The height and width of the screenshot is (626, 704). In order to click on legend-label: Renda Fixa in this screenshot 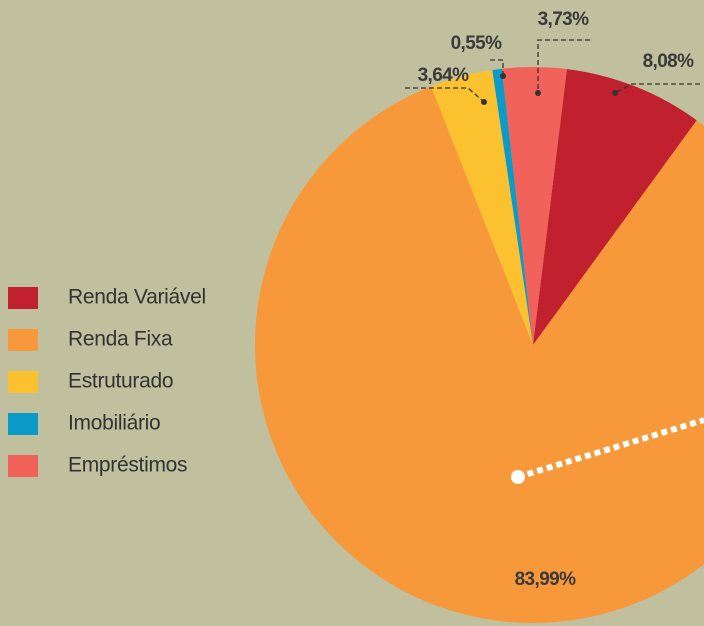, I will do `click(120, 339)`.